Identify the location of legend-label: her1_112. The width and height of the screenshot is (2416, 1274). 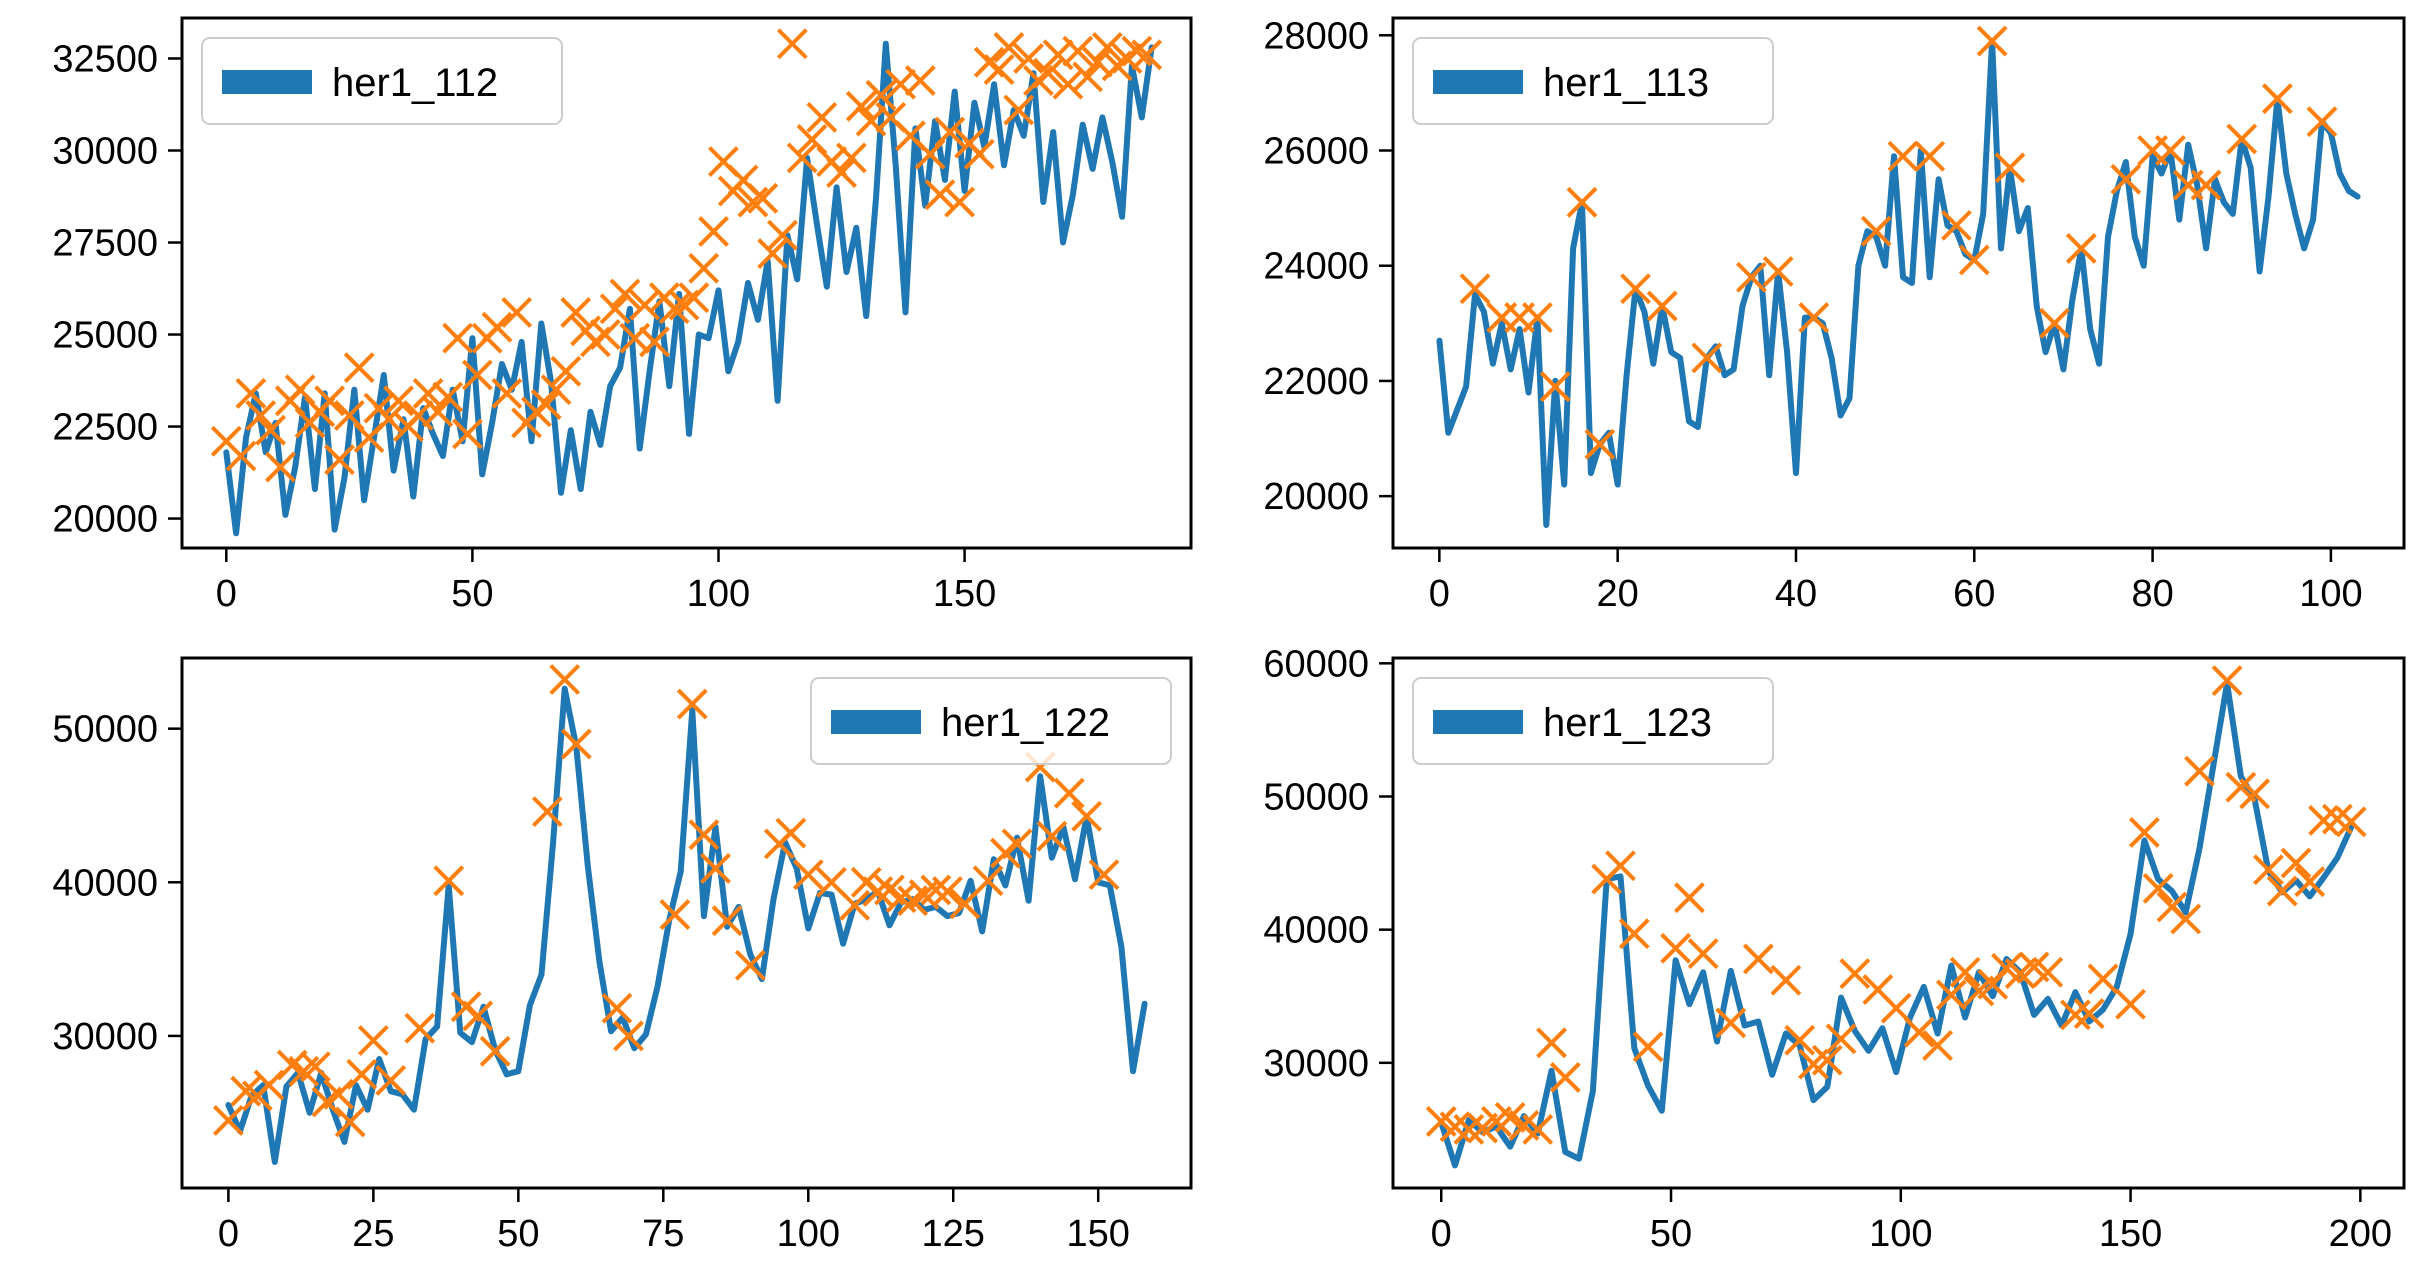
(415, 83).